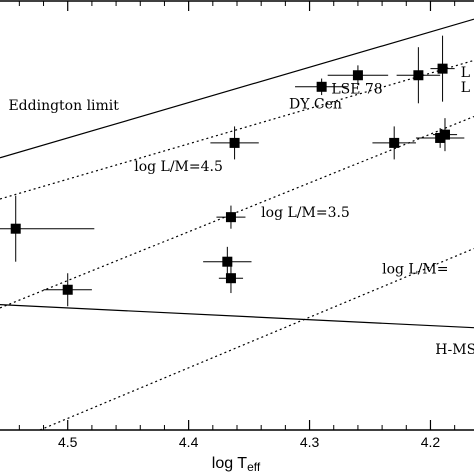 The image size is (474, 474). I want to click on annotation-1: log L/M=4.5, so click(178, 167).